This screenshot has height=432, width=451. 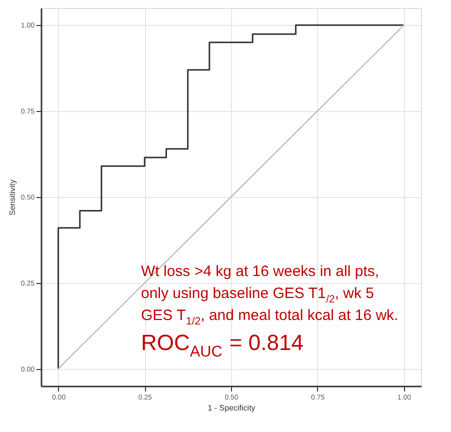 What do you see at coordinates (232, 408) in the screenshot?
I see `x-axis-title: 1 - Specificity` at bounding box center [232, 408].